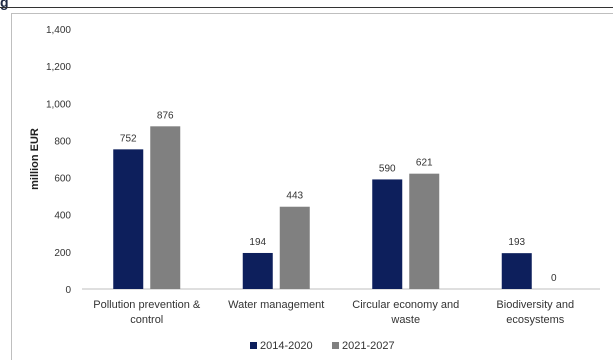 The image size is (613, 360). Describe the element at coordinates (405, 305) in the screenshot. I see `x-category-label: Circular economy and` at that location.